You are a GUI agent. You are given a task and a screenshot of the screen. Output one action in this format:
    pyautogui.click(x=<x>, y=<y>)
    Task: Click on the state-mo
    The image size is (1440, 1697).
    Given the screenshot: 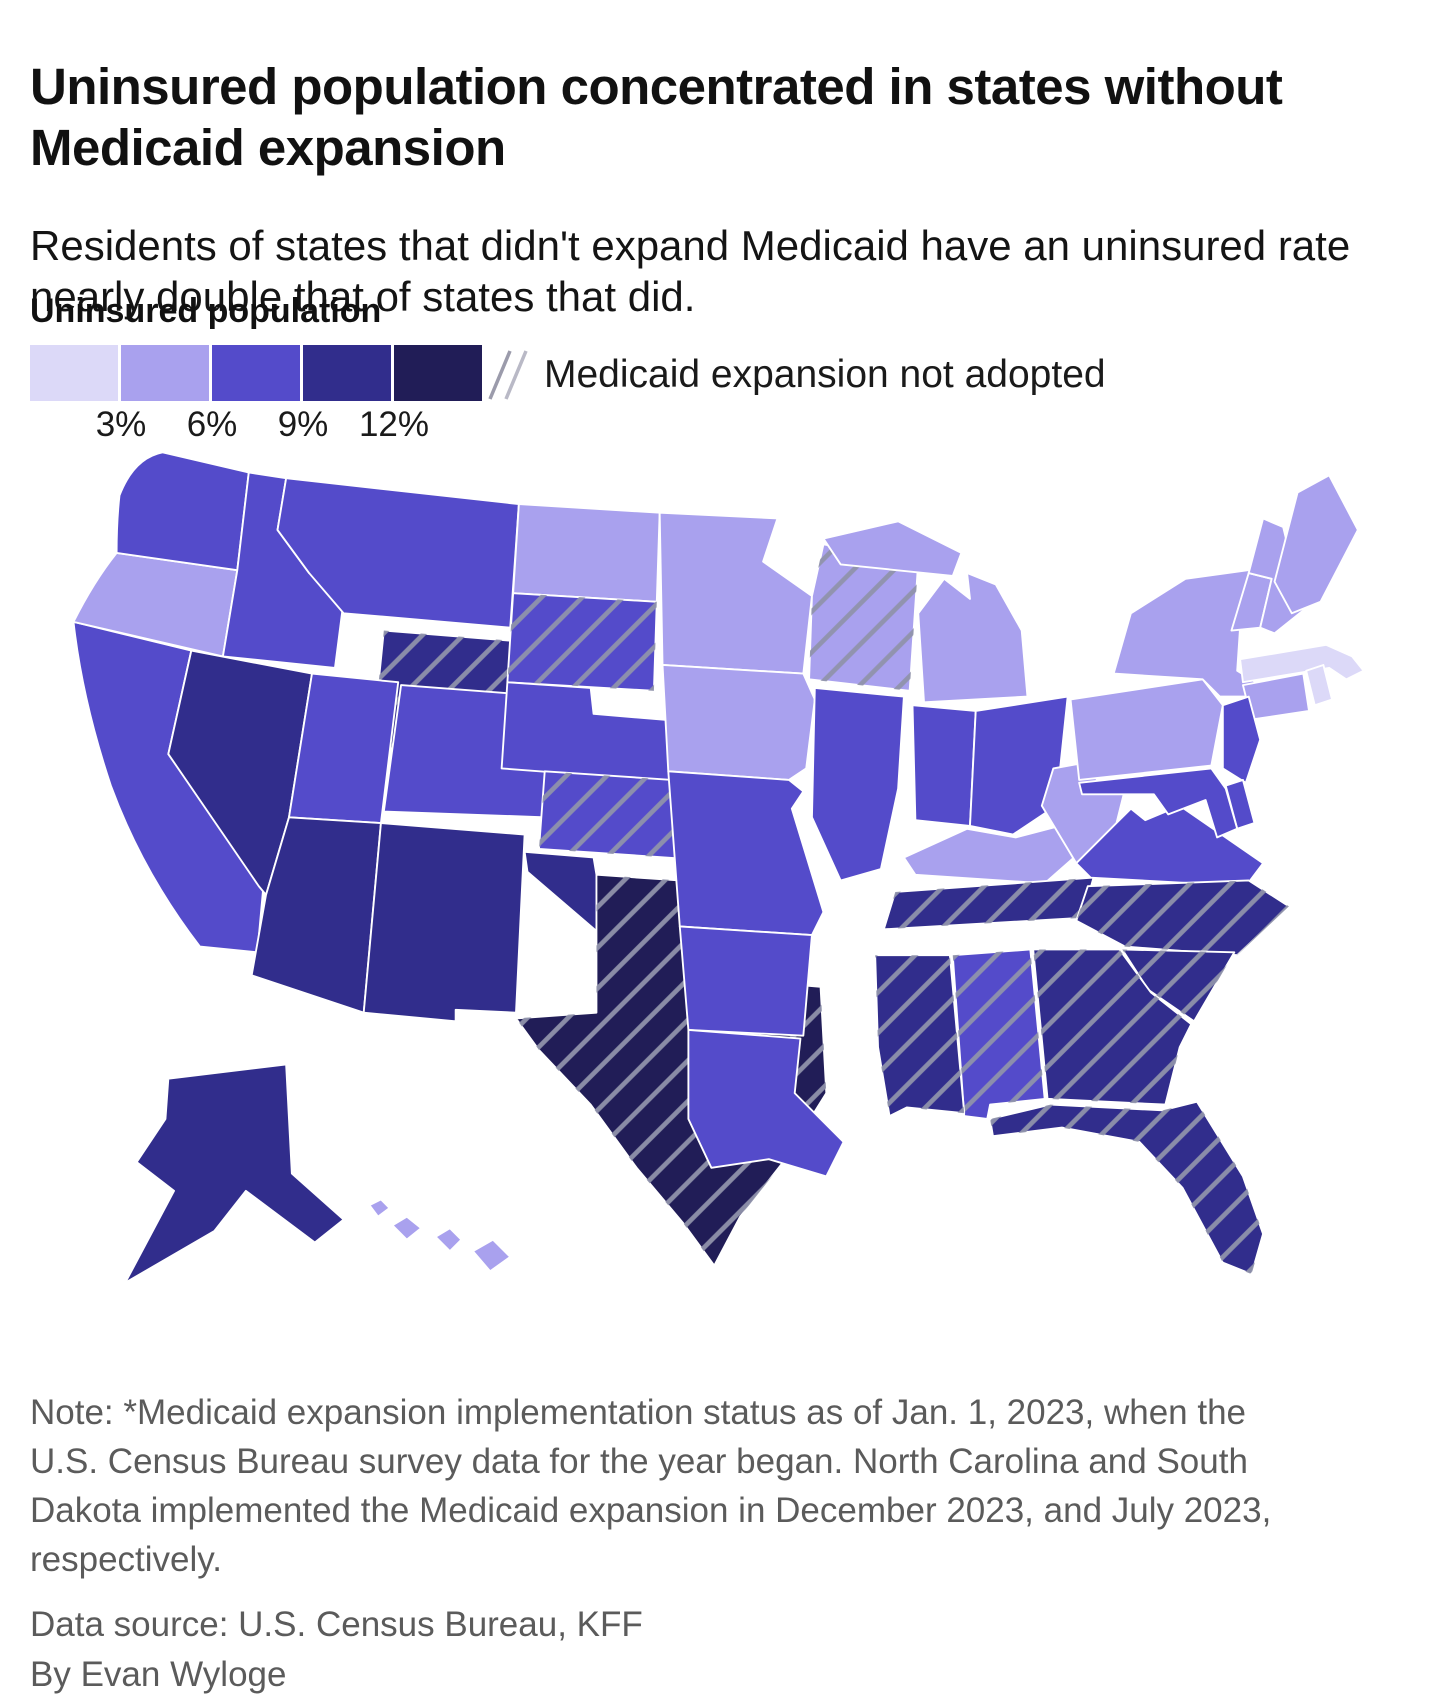 What is the action you would take?
    pyautogui.click(x=745, y=853)
    